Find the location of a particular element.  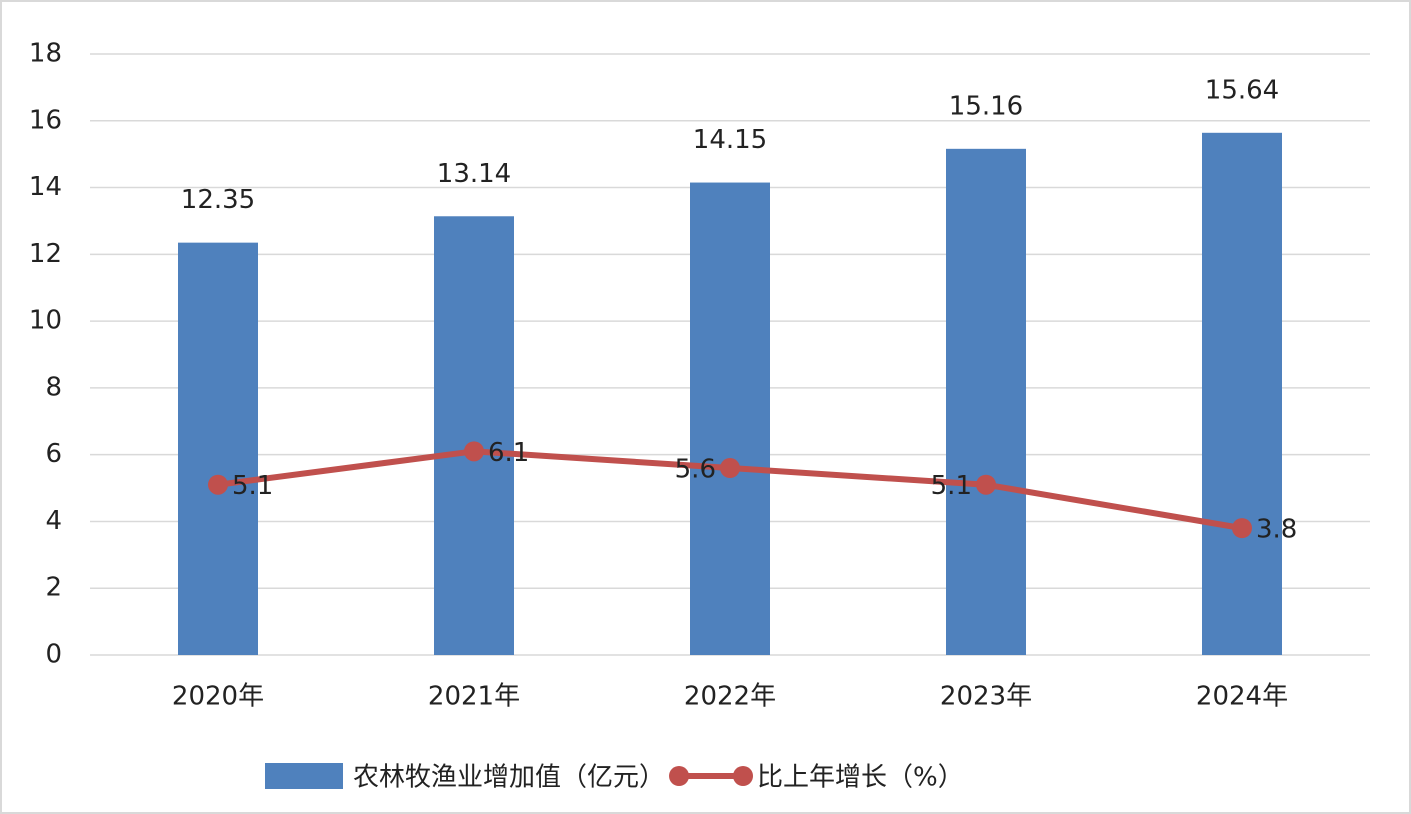

line-value-label: 6.1 is located at coordinates (508, 453).